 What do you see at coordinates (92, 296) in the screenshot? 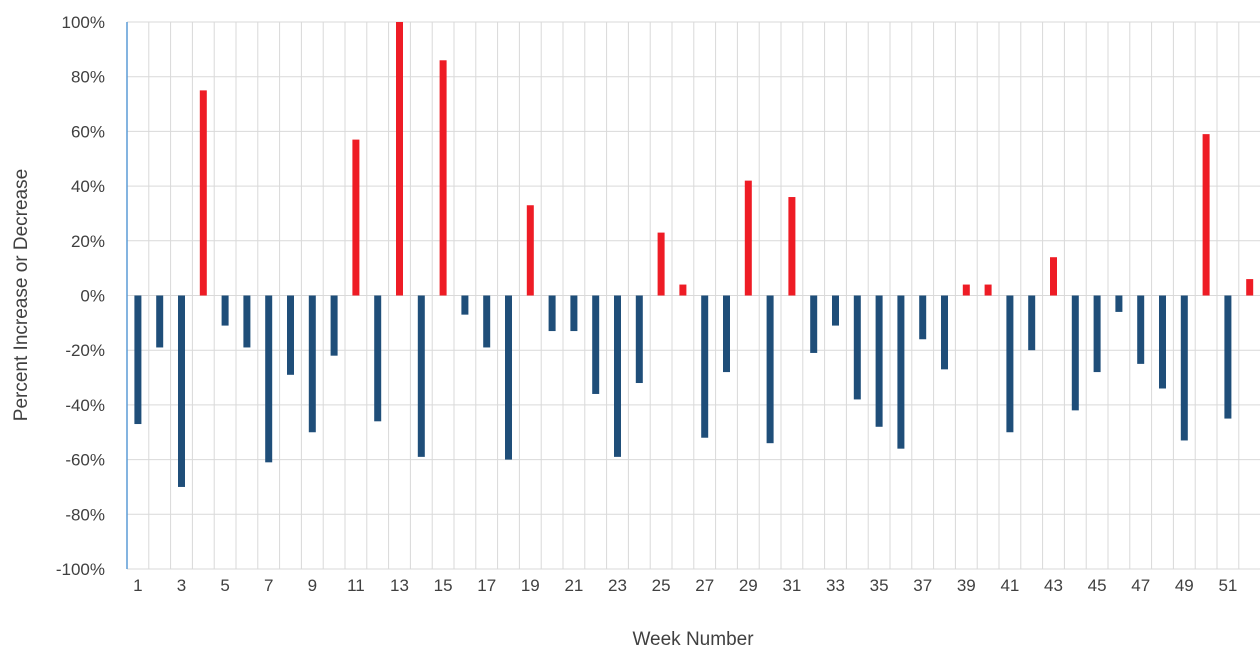
I see `y-tick-label: 0%` at bounding box center [92, 296].